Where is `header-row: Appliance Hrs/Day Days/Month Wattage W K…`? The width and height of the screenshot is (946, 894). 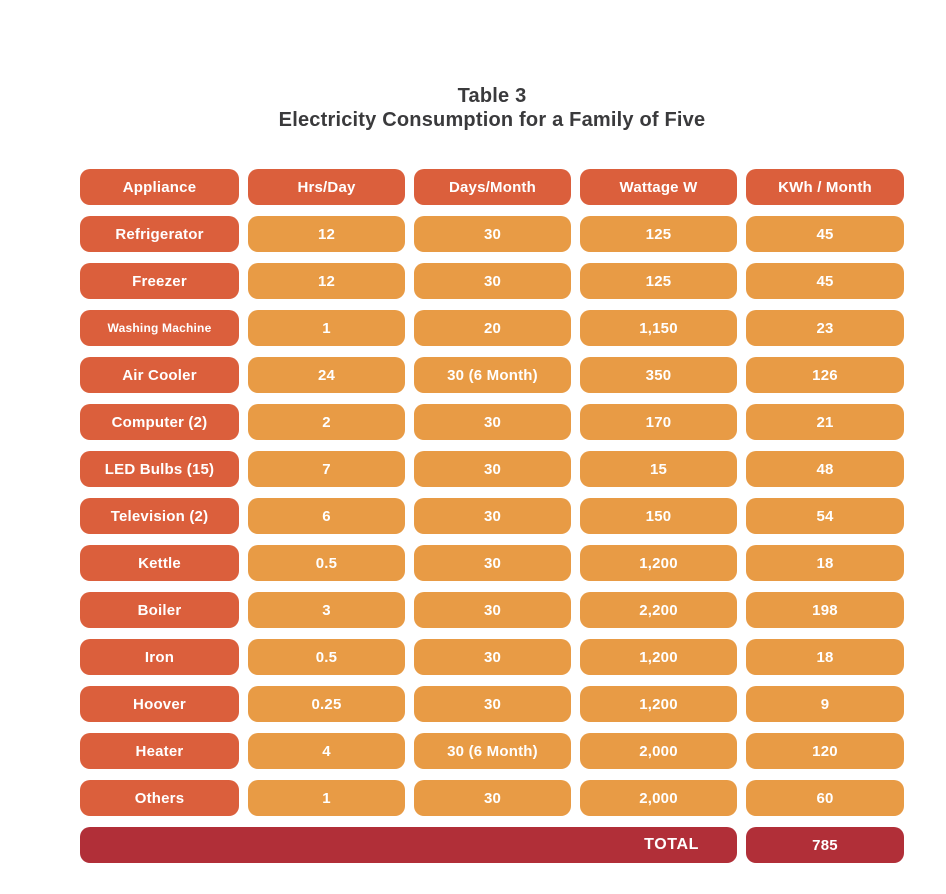
header-row: Appliance Hrs/Day Days/Month Wattage W K… is located at coordinates (492, 187).